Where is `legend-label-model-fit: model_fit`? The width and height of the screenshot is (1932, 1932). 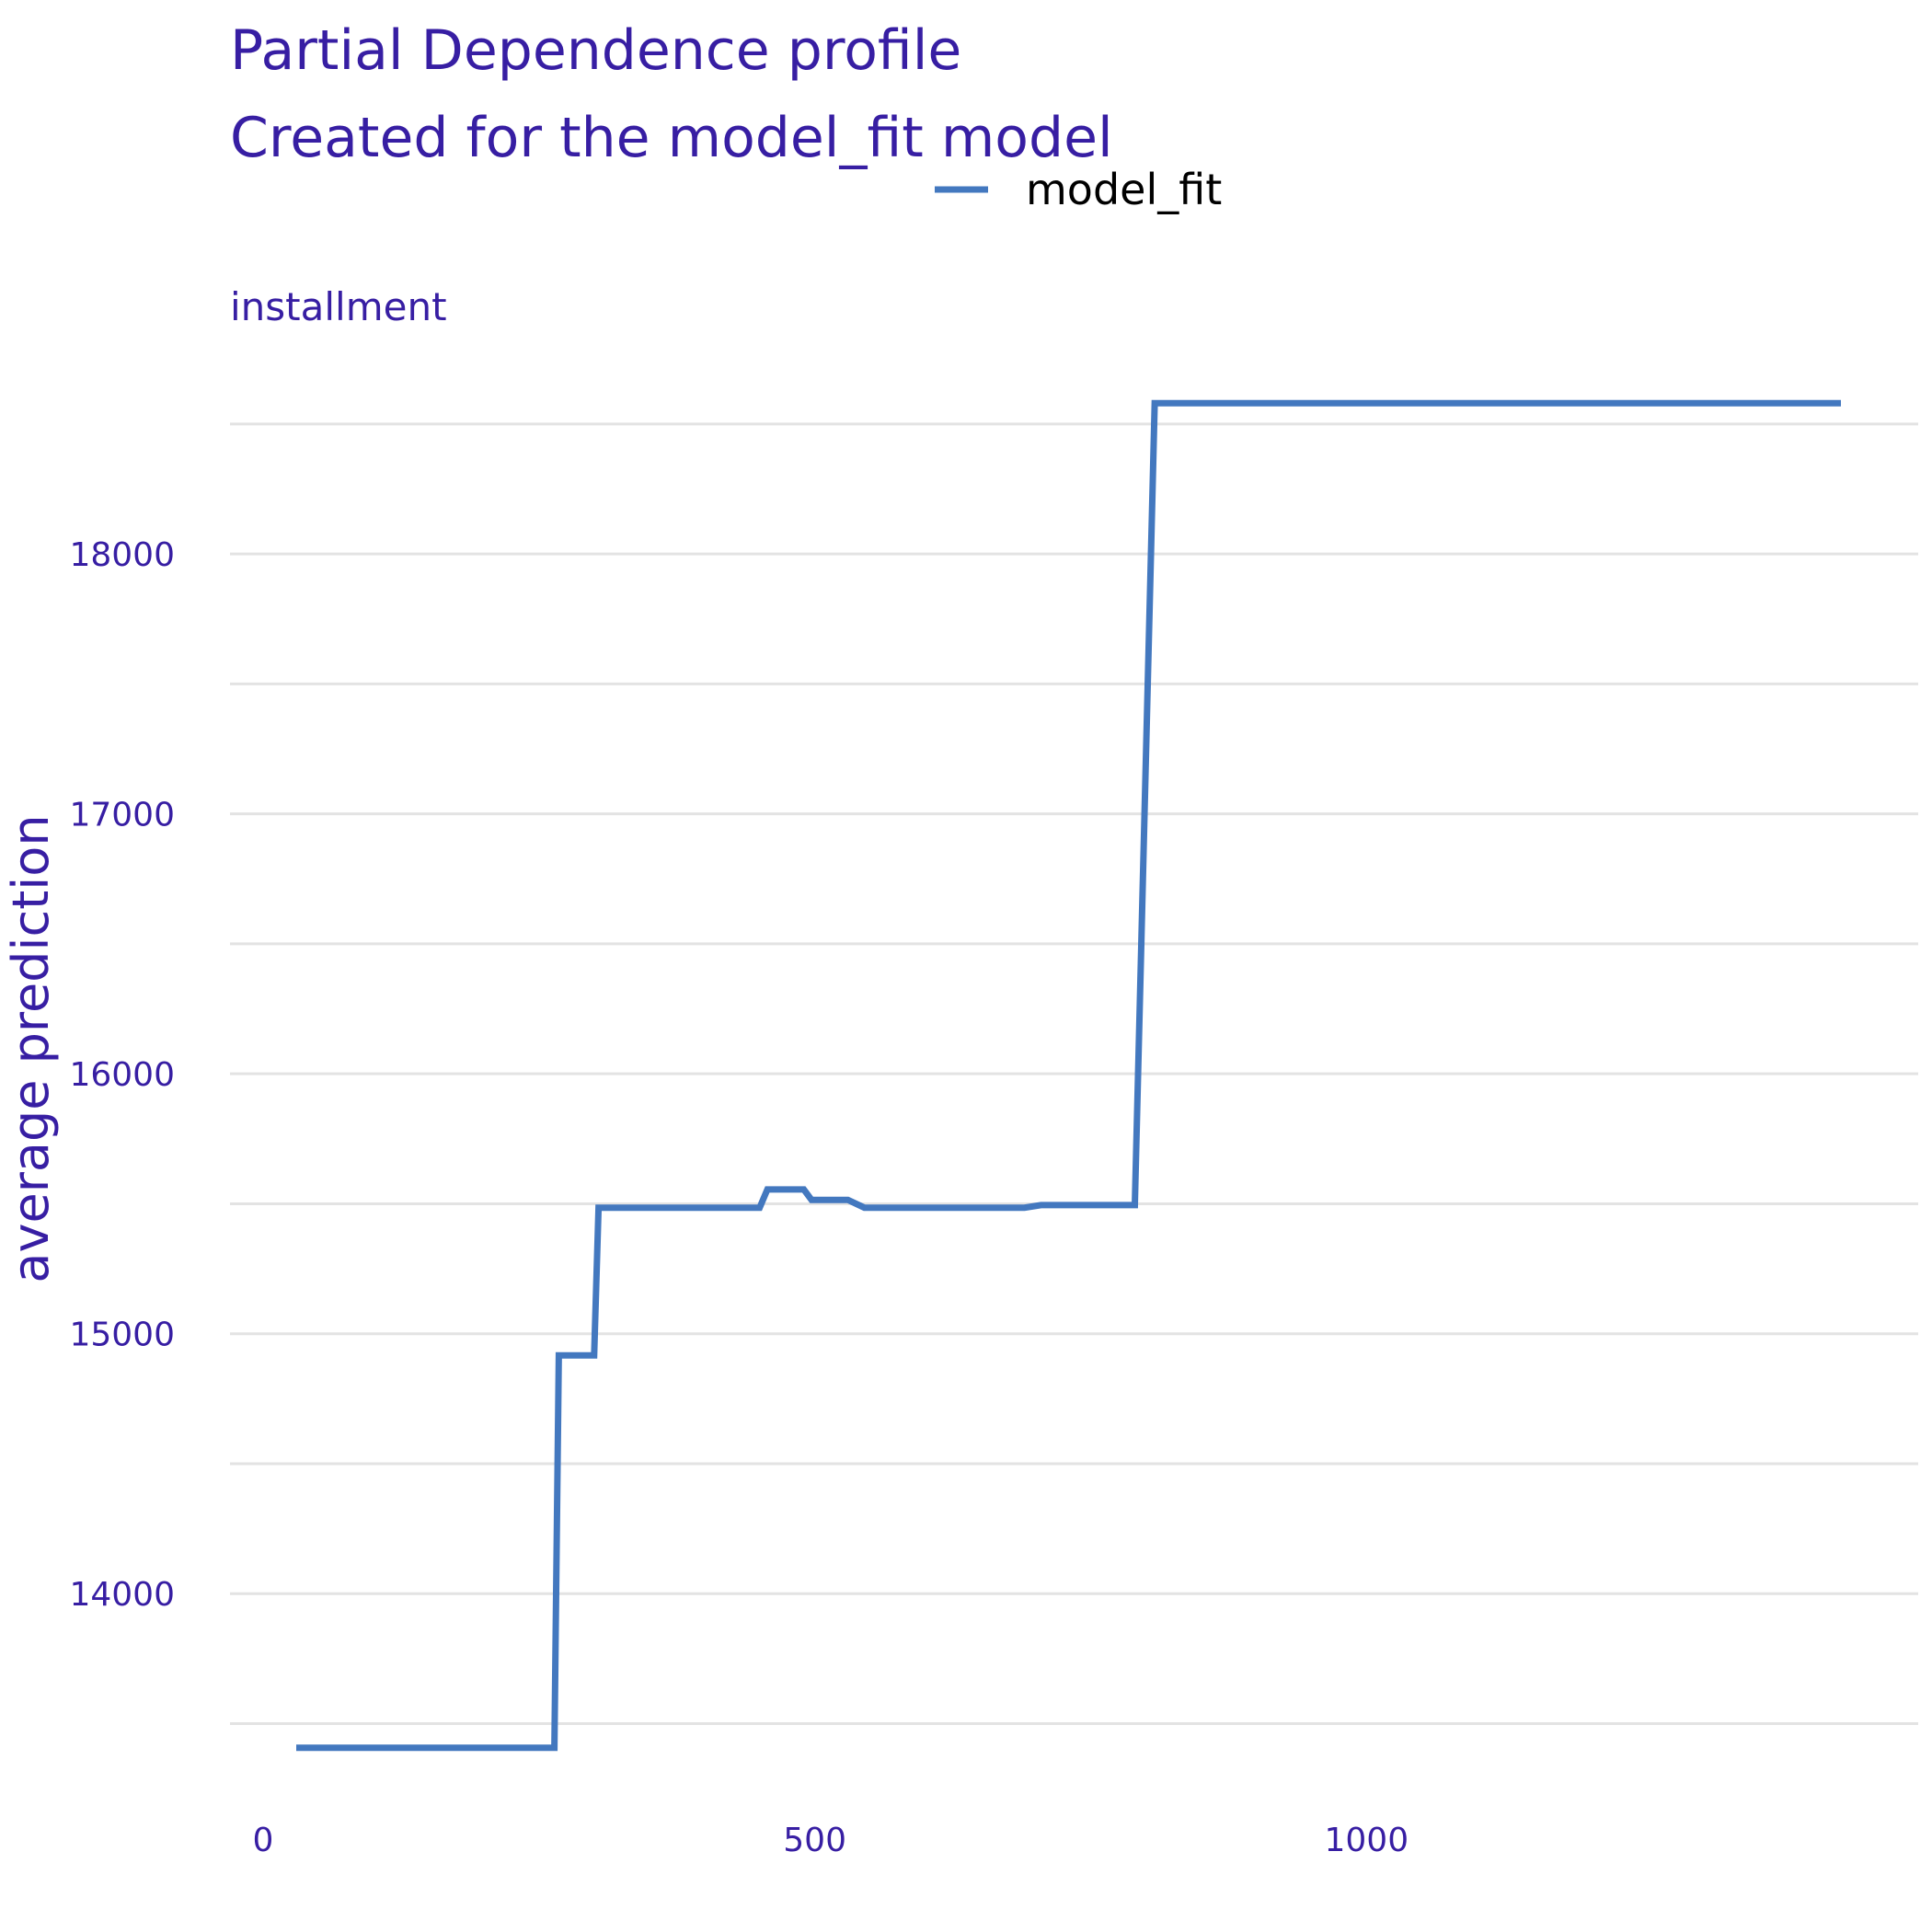 legend-label-model-fit: model_fit is located at coordinates (1124, 189).